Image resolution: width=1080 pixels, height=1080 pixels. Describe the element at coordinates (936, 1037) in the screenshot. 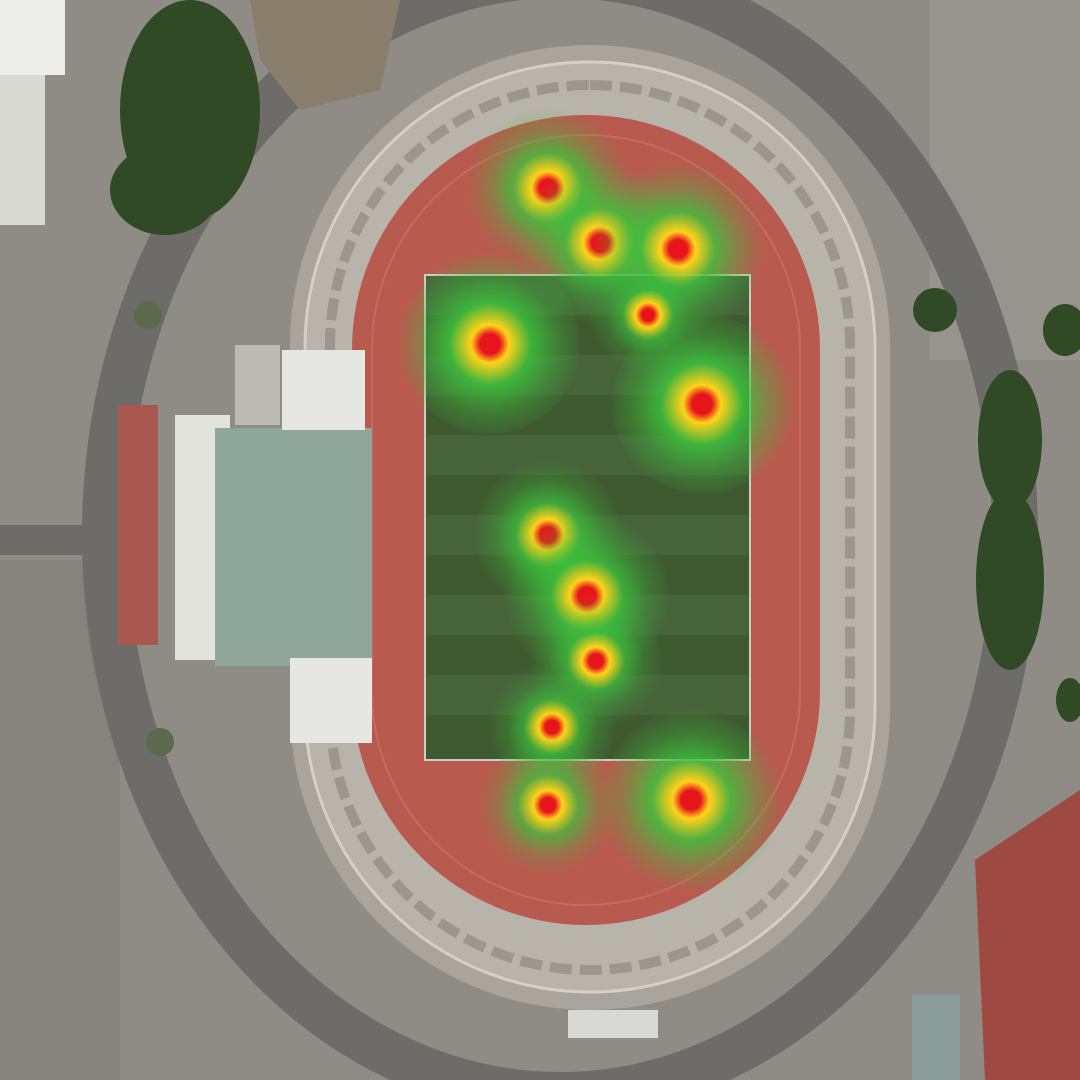

I see `shed-roof` at that location.